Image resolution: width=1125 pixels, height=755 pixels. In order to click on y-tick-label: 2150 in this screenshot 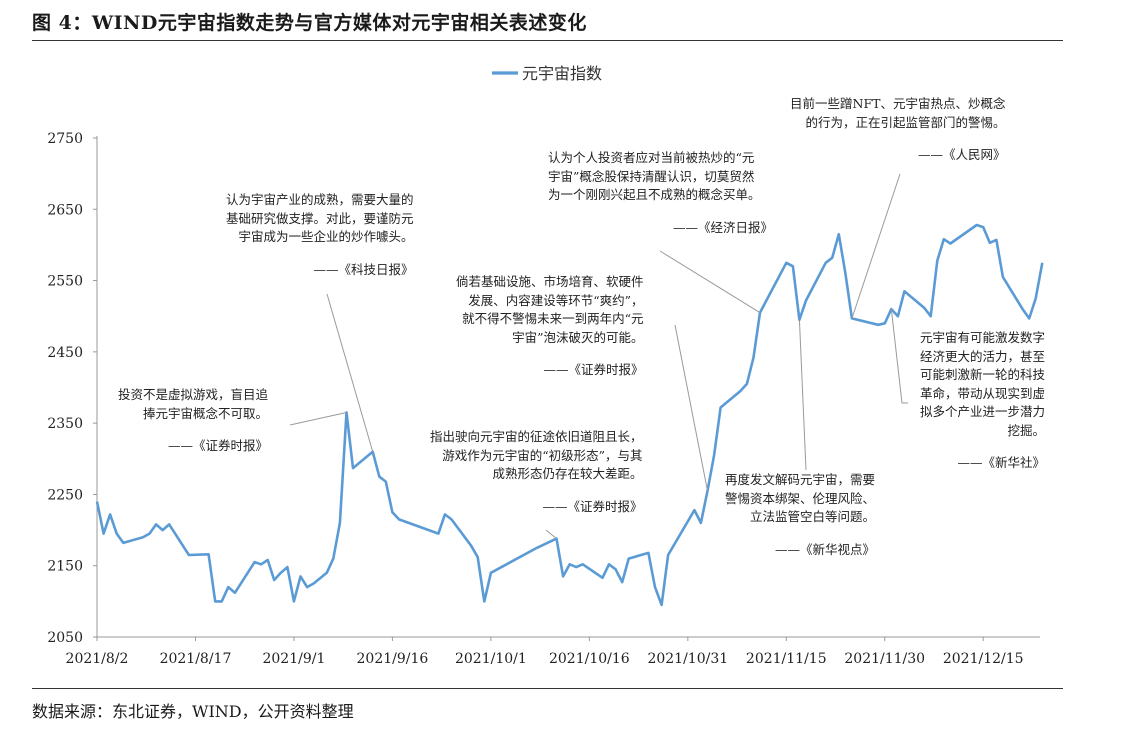, I will do `click(65, 567)`.